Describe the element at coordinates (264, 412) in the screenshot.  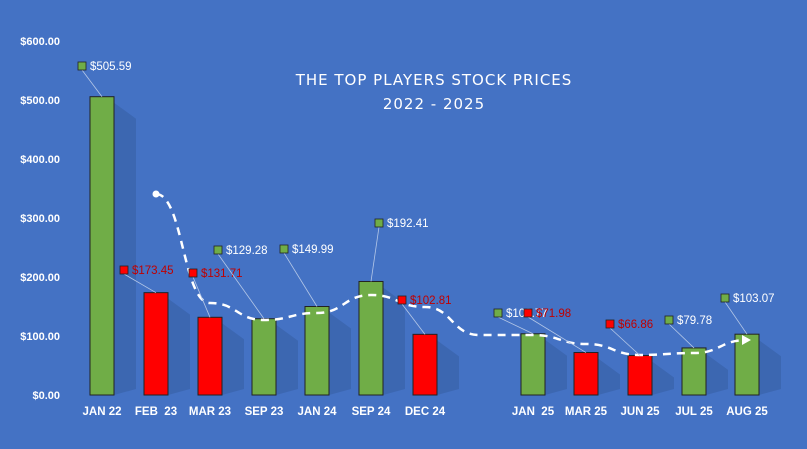
I see `x-tick-label: SEP 23` at that location.